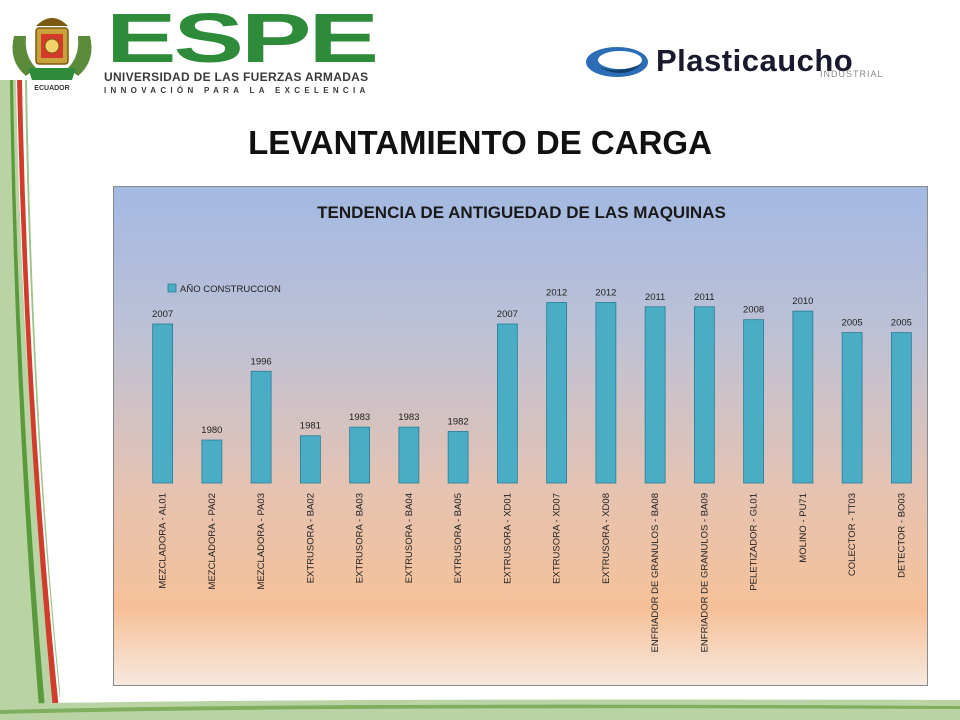  I want to click on espe-logo: ESPE, so click(242, 38).